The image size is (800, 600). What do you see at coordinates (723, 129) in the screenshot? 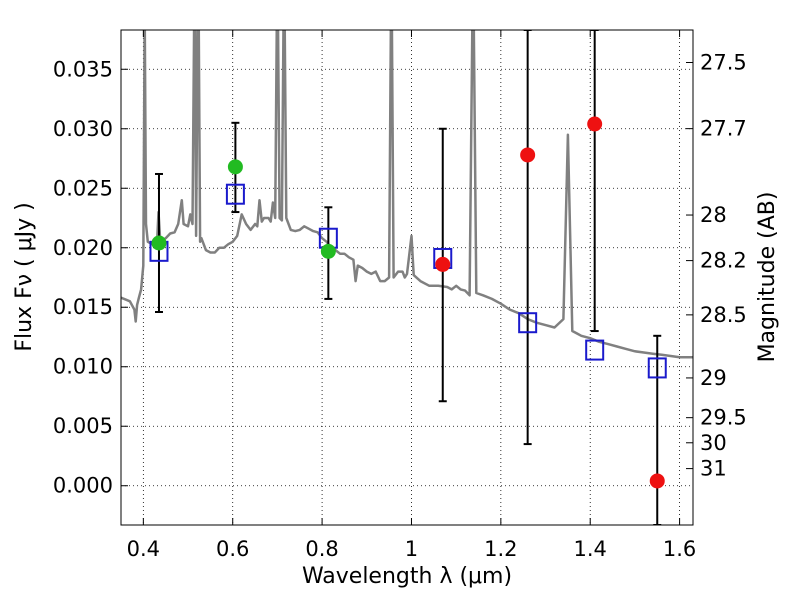
I see `right-tick-label: 27.7` at bounding box center [723, 129].